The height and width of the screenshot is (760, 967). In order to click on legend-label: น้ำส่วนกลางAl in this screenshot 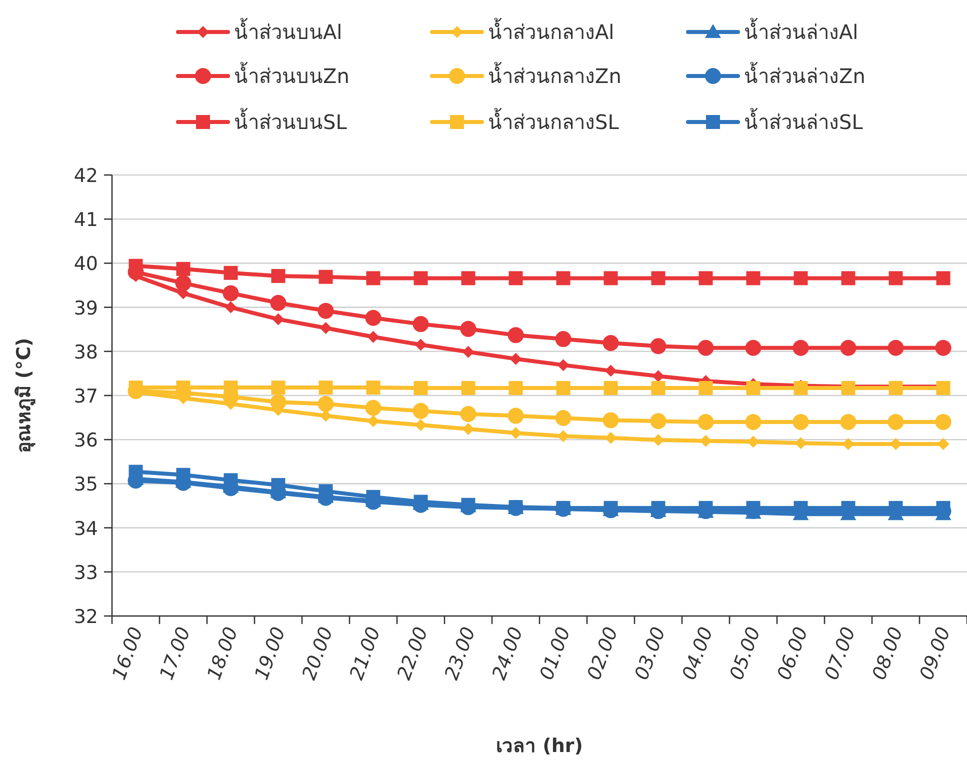, I will do `click(551, 31)`.